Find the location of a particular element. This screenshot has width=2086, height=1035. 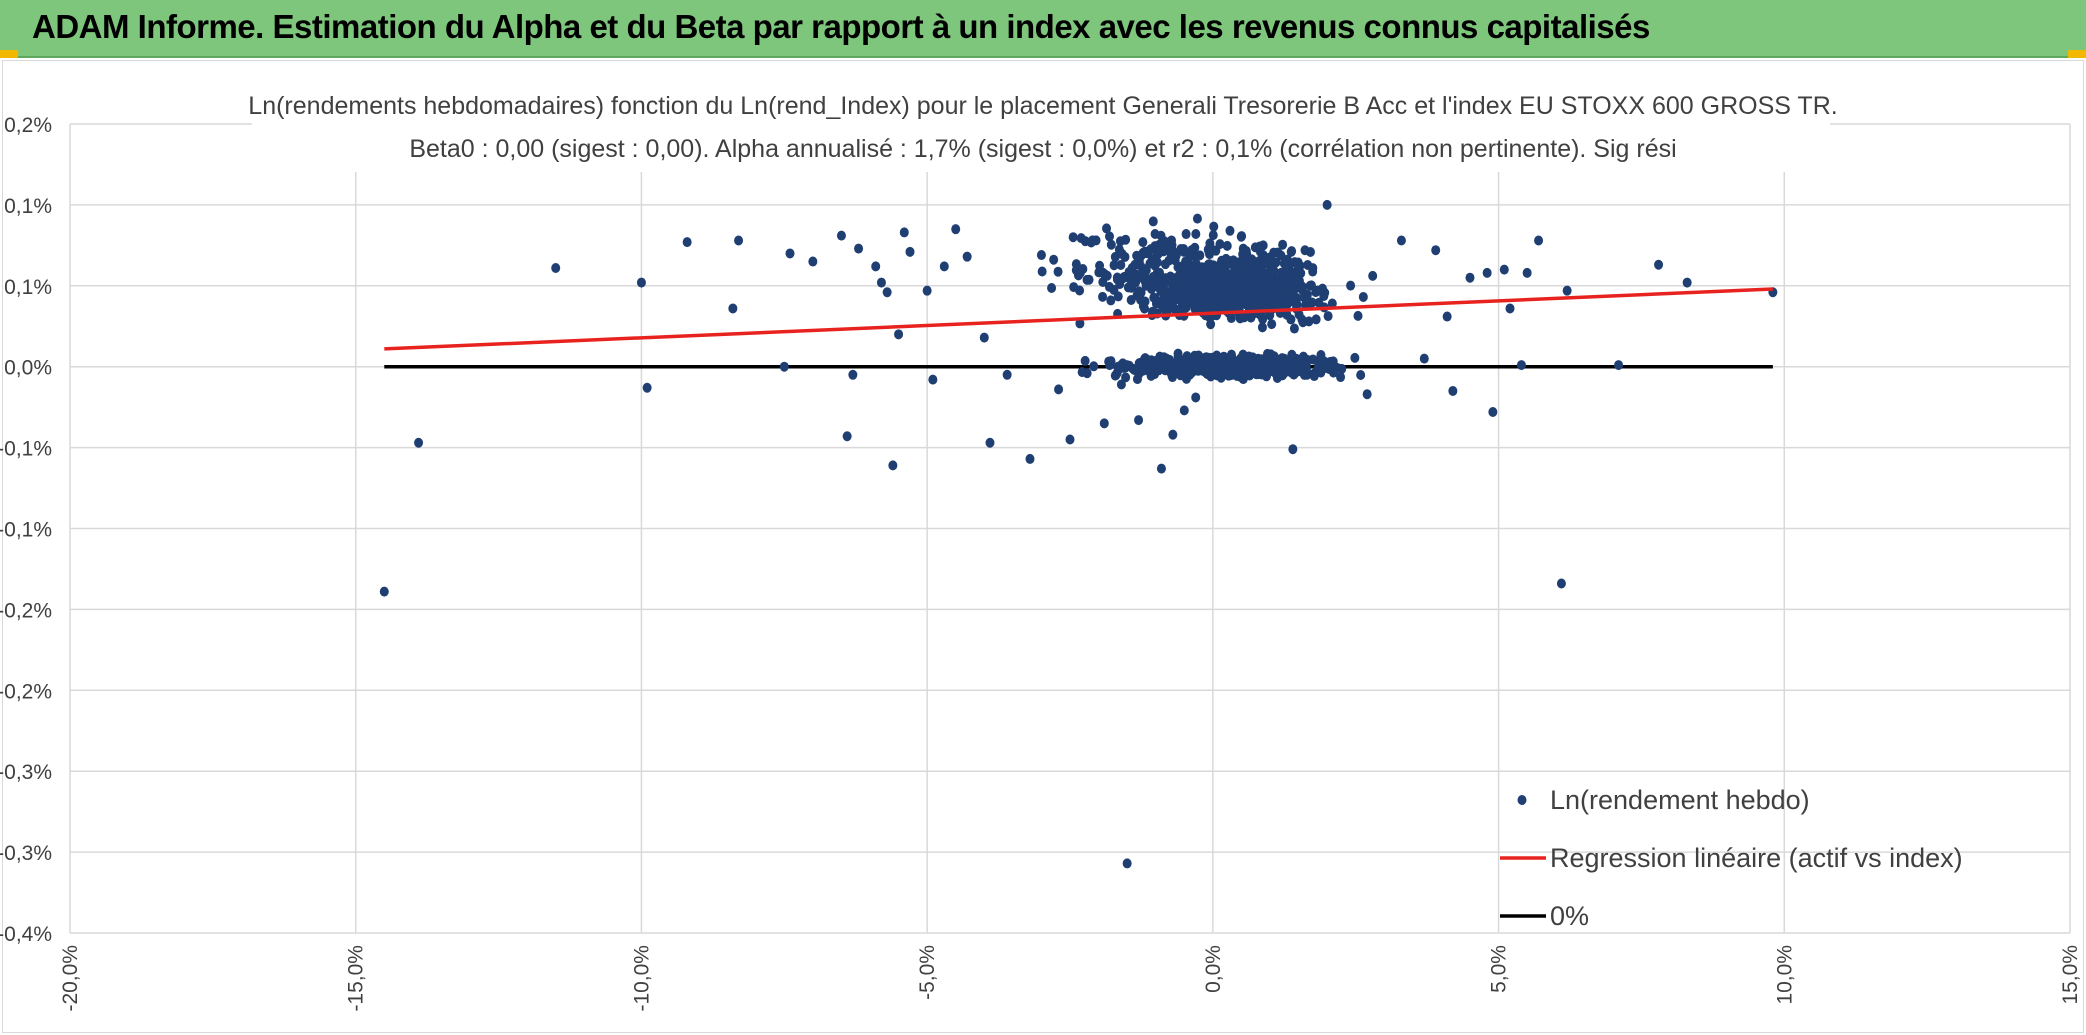

x-tick-label: -10,0% is located at coordinates (641, 978).